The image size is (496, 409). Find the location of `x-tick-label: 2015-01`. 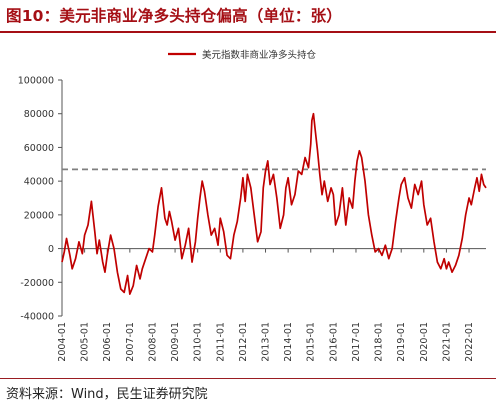

x-tick-label: 2015-01 is located at coordinates (311, 342).